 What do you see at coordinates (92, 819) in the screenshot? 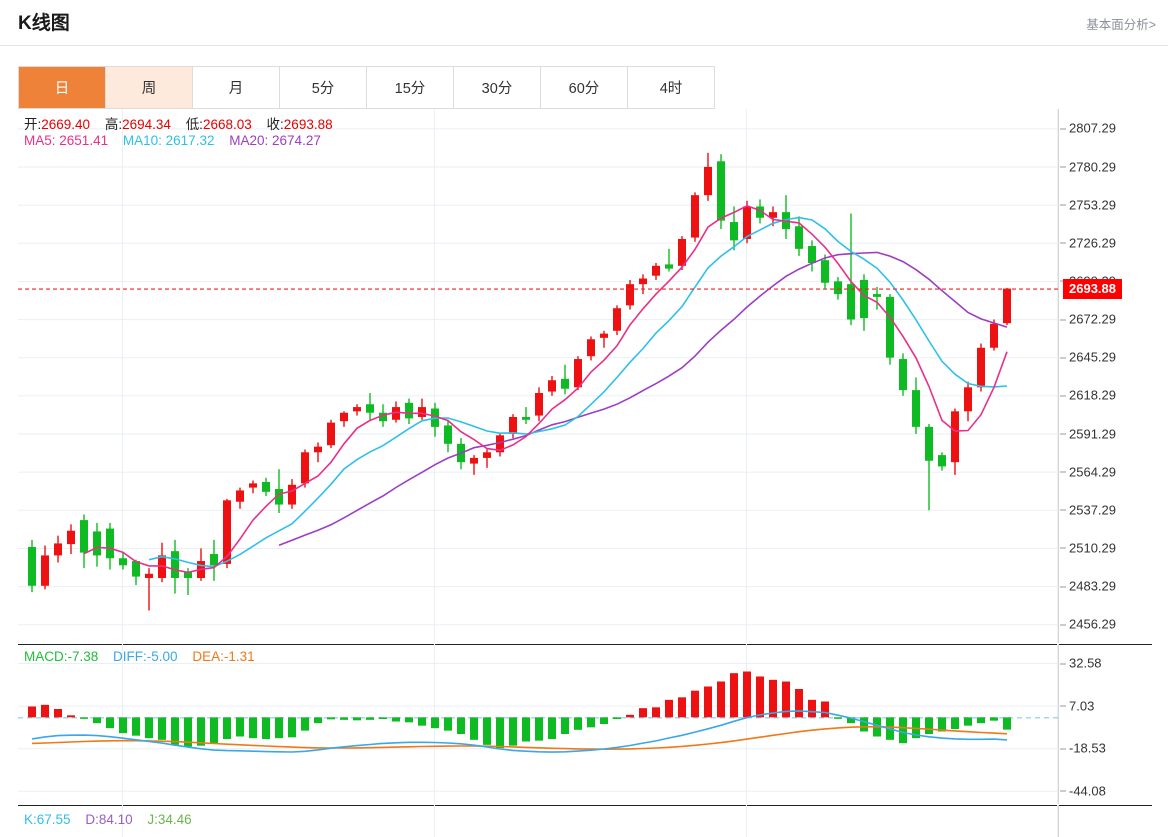
I see `d-label: D:` at bounding box center [92, 819].